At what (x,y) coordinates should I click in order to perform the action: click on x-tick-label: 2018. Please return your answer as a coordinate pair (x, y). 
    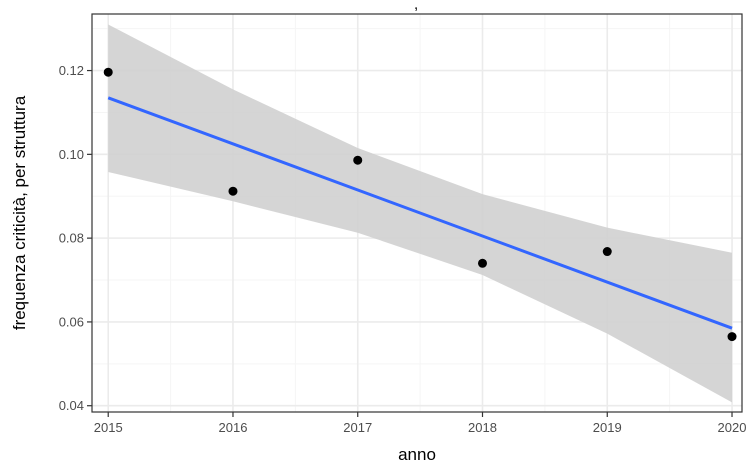
    Looking at the image, I should click on (482, 427).